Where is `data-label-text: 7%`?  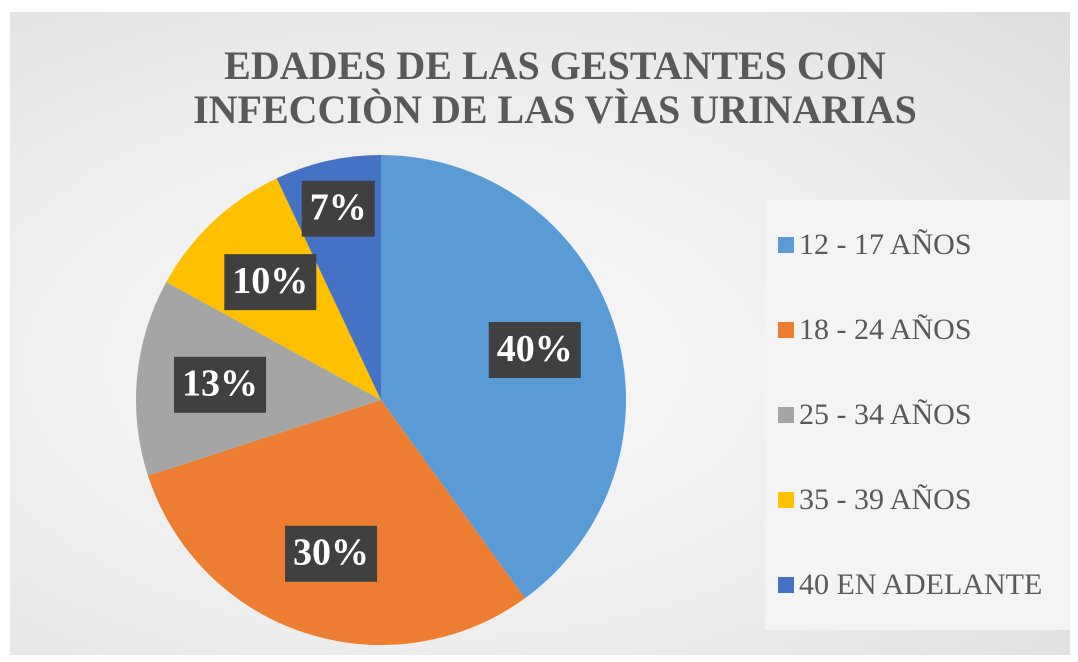
data-label-text: 7% is located at coordinates (338, 207).